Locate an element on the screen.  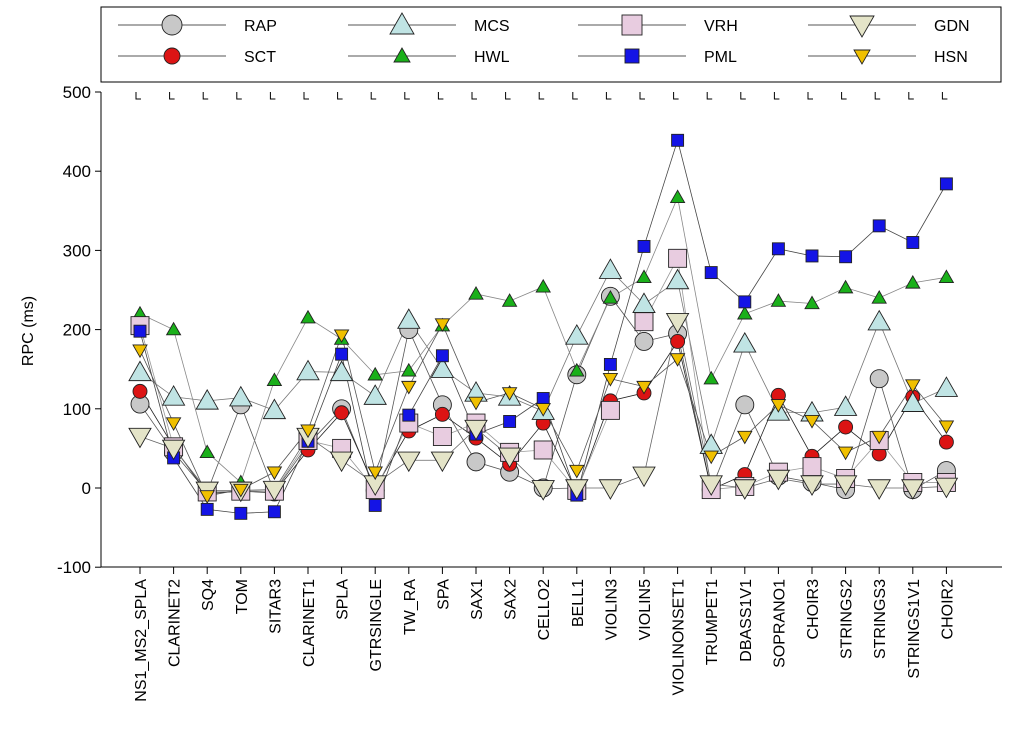
x-tick-label: SQ4 is located at coordinates (208, 595).